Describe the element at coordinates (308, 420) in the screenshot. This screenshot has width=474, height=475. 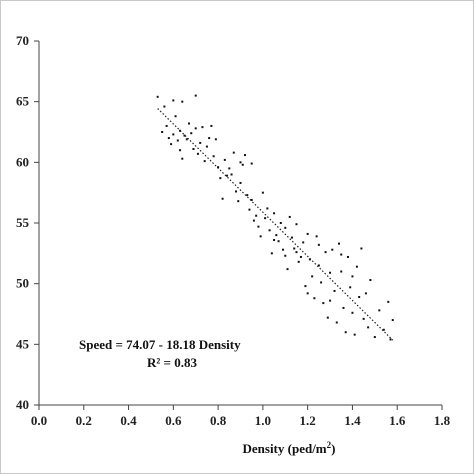
I see `x-tick-label: 1.2` at that location.